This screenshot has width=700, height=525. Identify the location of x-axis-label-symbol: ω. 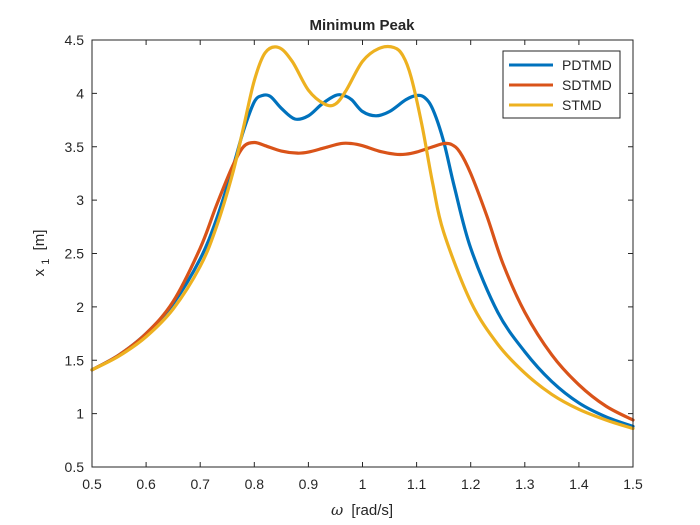
(337, 510).